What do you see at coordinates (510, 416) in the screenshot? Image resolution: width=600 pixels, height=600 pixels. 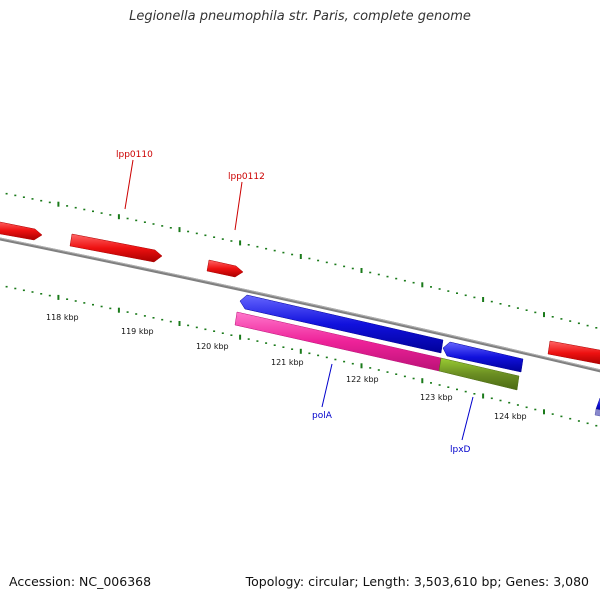 I see `scale-label-124: 124 kbp` at bounding box center [510, 416].